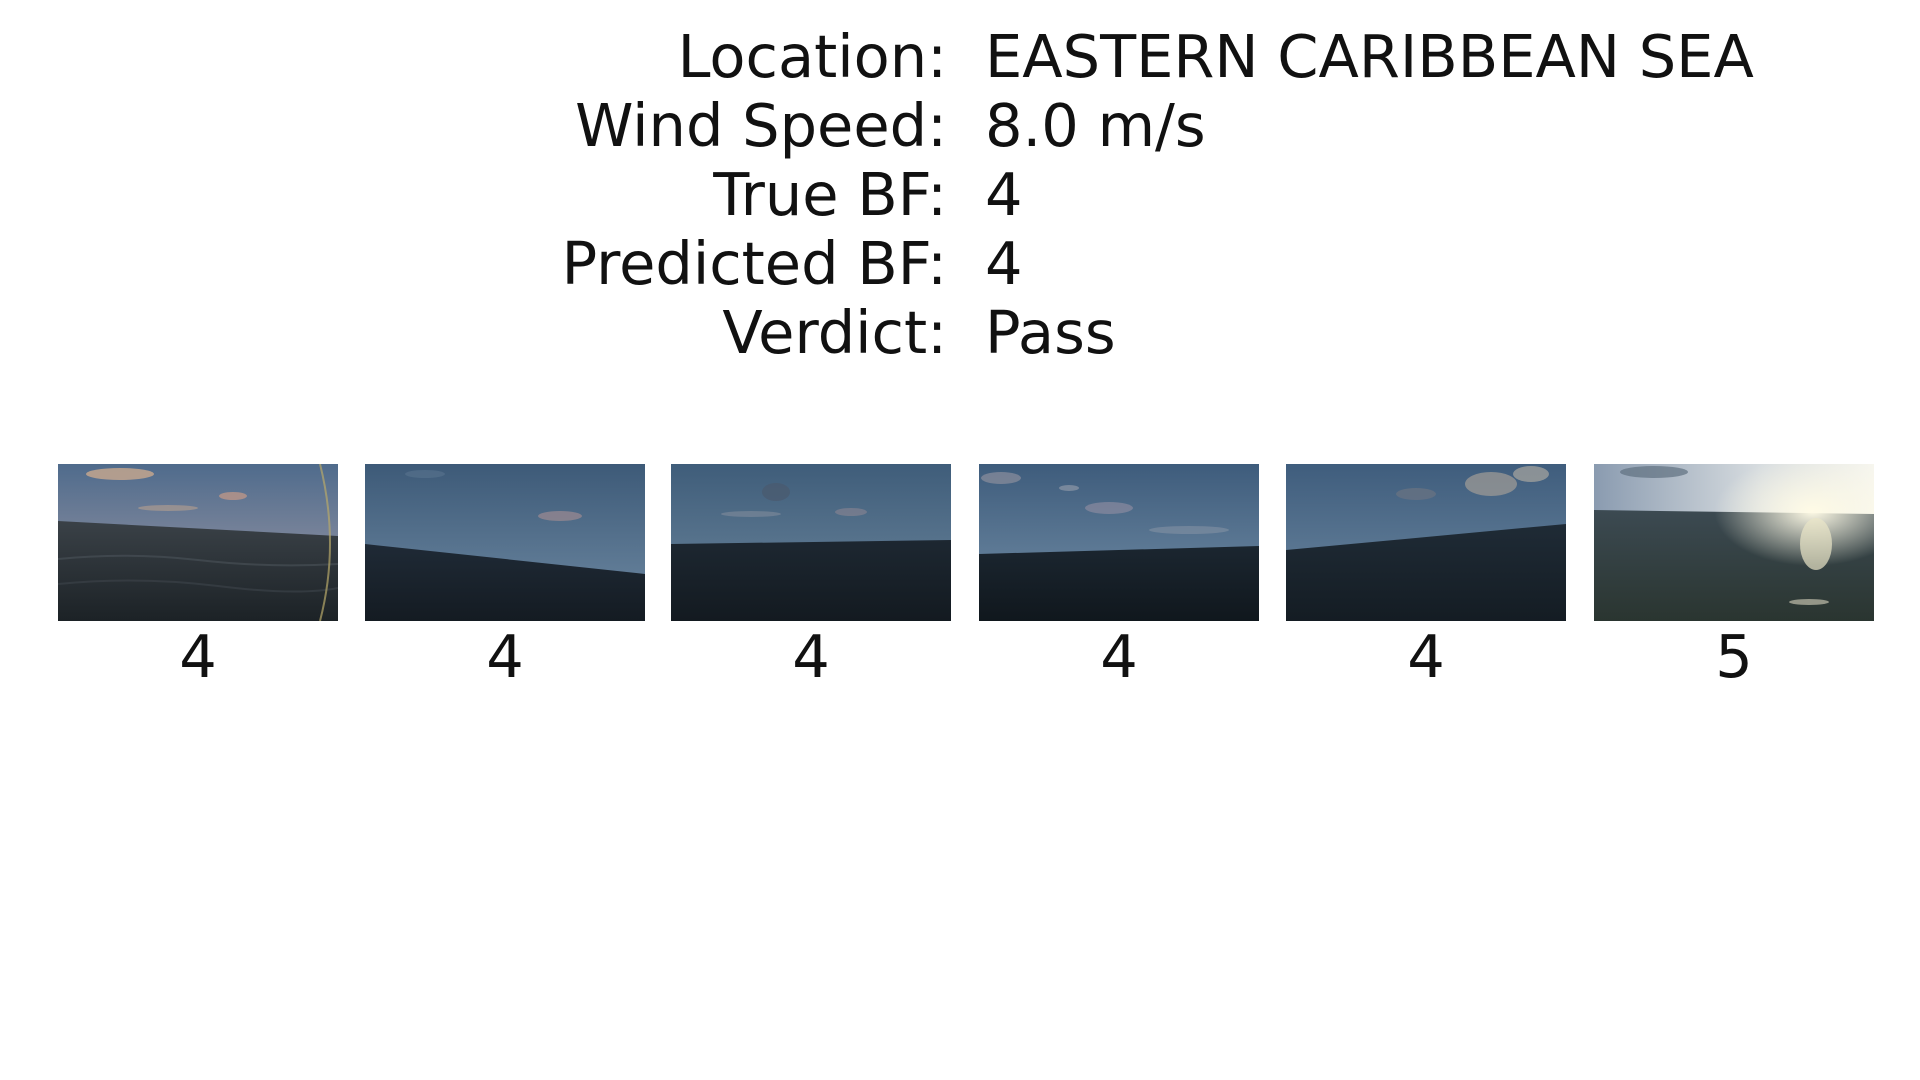 The width and height of the screenshot is (1920, 1080). Describe the element at coordinates (1734, 656) in the screenshot. I see `frame-bf-label: 5` at that location.